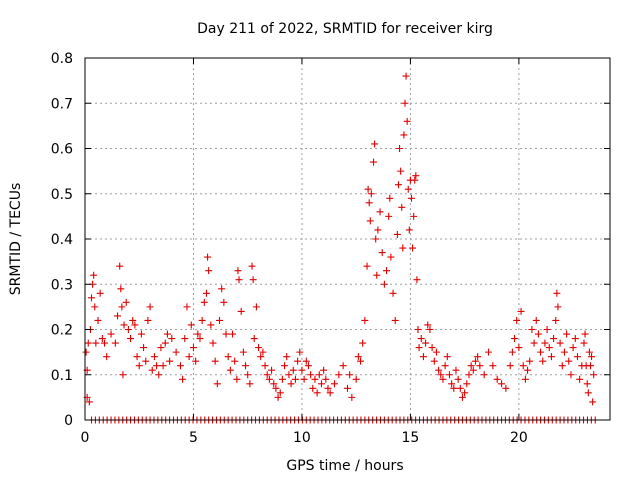  What do you see at coordinates (344, 466) in the screenshot?
I see `x-axis-title: GPS time / hours` at bounding box center [344, 466].